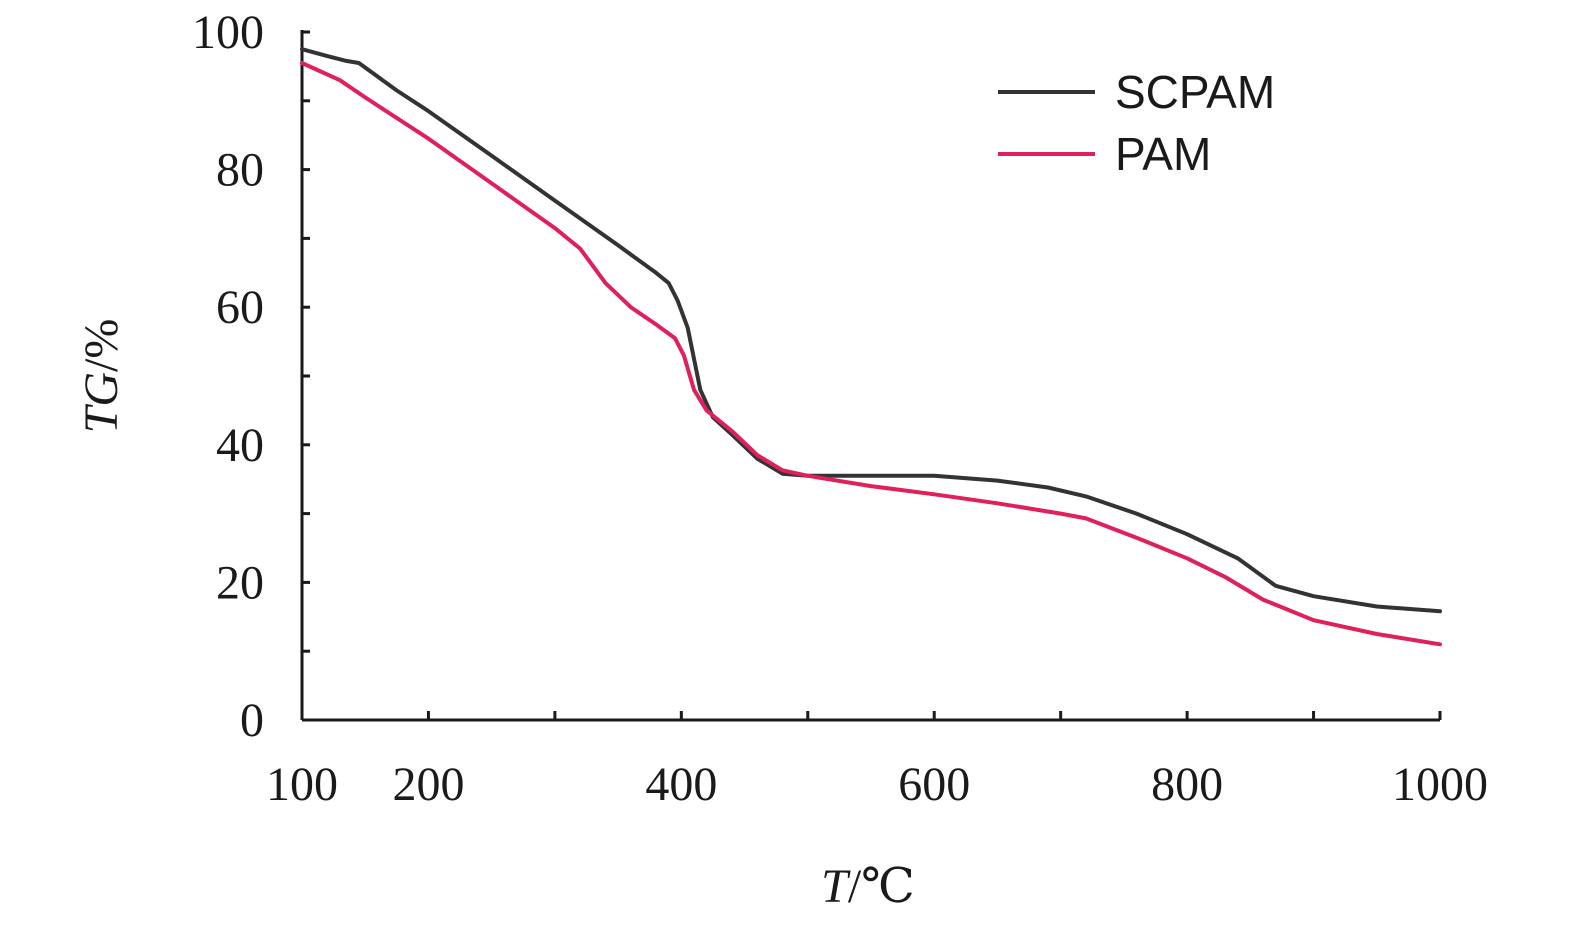 The width and height of the screenshot is (1575, 926). I want to click on legend-label-scpam: SCPAM, so click(1195, 92).